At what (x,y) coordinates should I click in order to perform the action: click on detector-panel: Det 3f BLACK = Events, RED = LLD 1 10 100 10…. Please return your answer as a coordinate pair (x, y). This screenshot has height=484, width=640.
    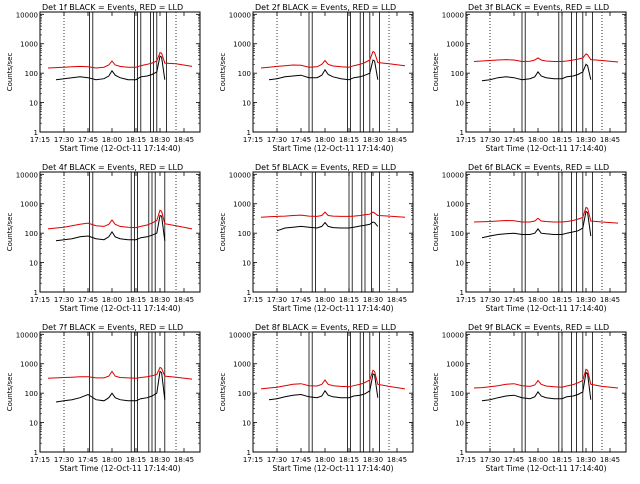
    Looking at the image, I should click on (529, 78).